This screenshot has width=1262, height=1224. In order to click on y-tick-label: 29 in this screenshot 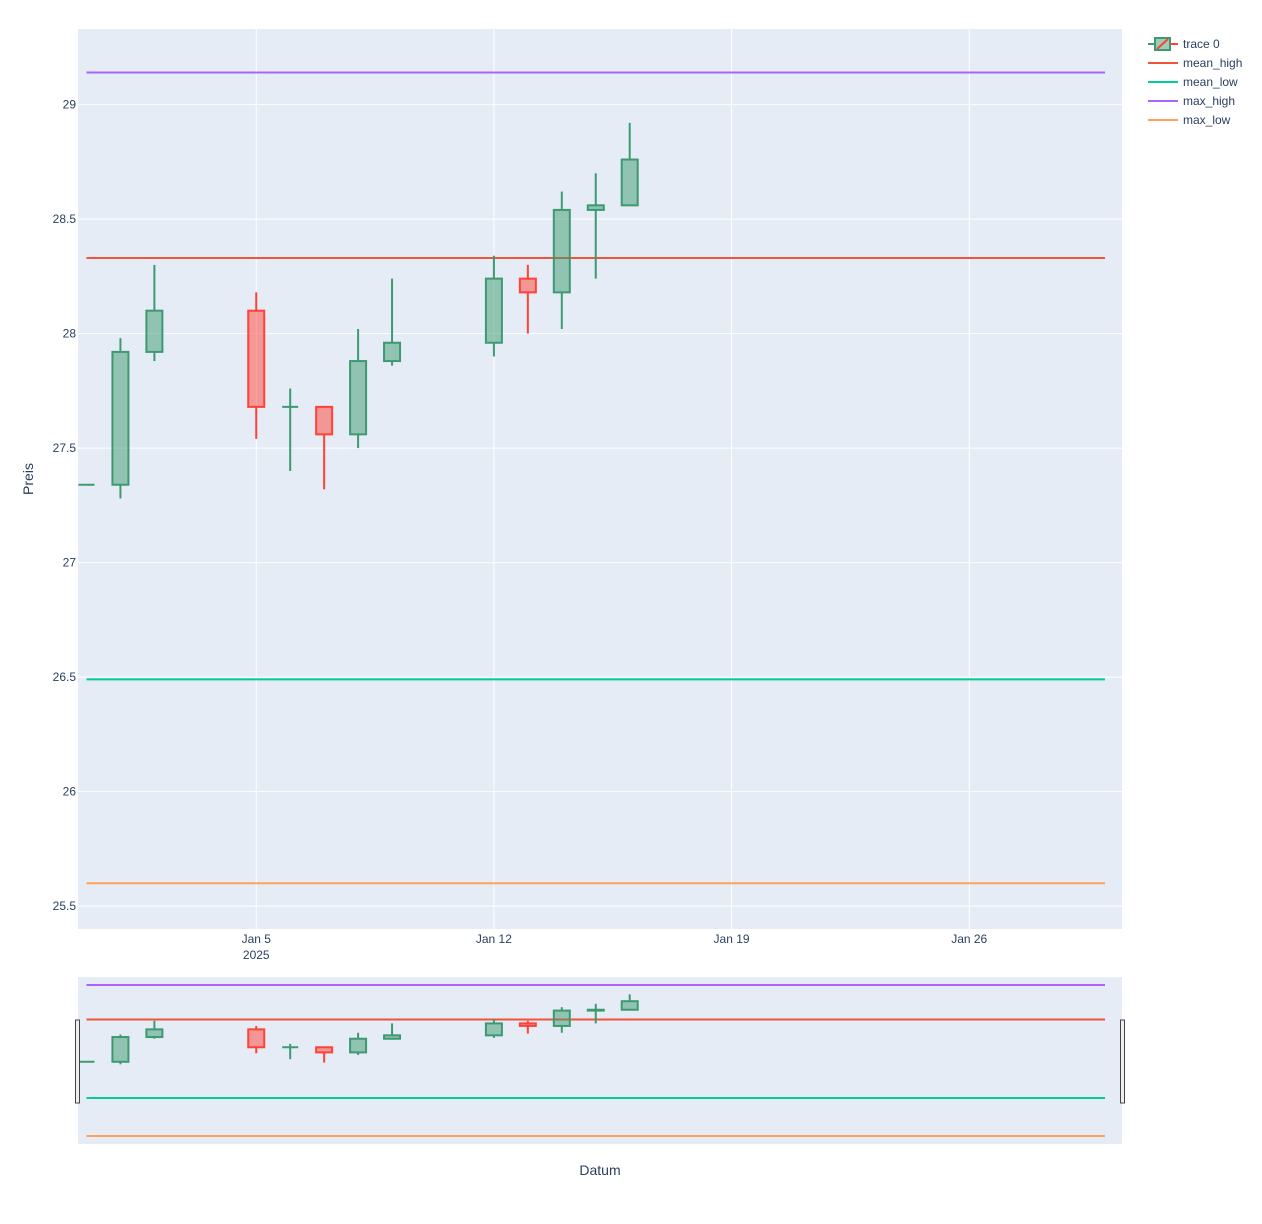, I will do `click(70, 105)`.